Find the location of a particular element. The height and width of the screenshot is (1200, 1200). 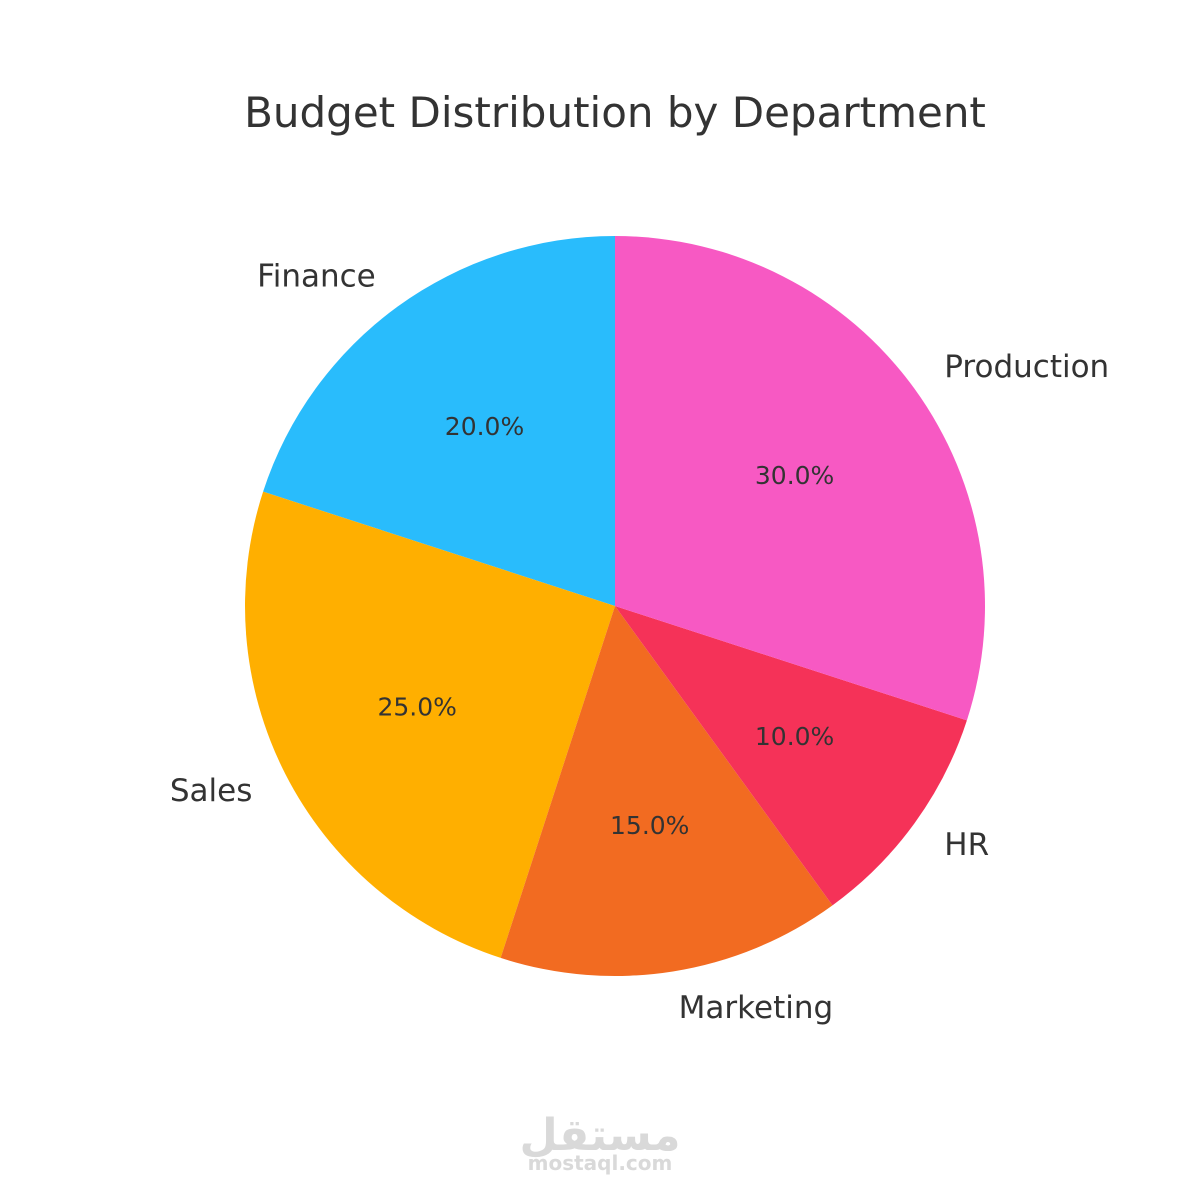

category-label-production: Production is located at coordinates (1026, 367).